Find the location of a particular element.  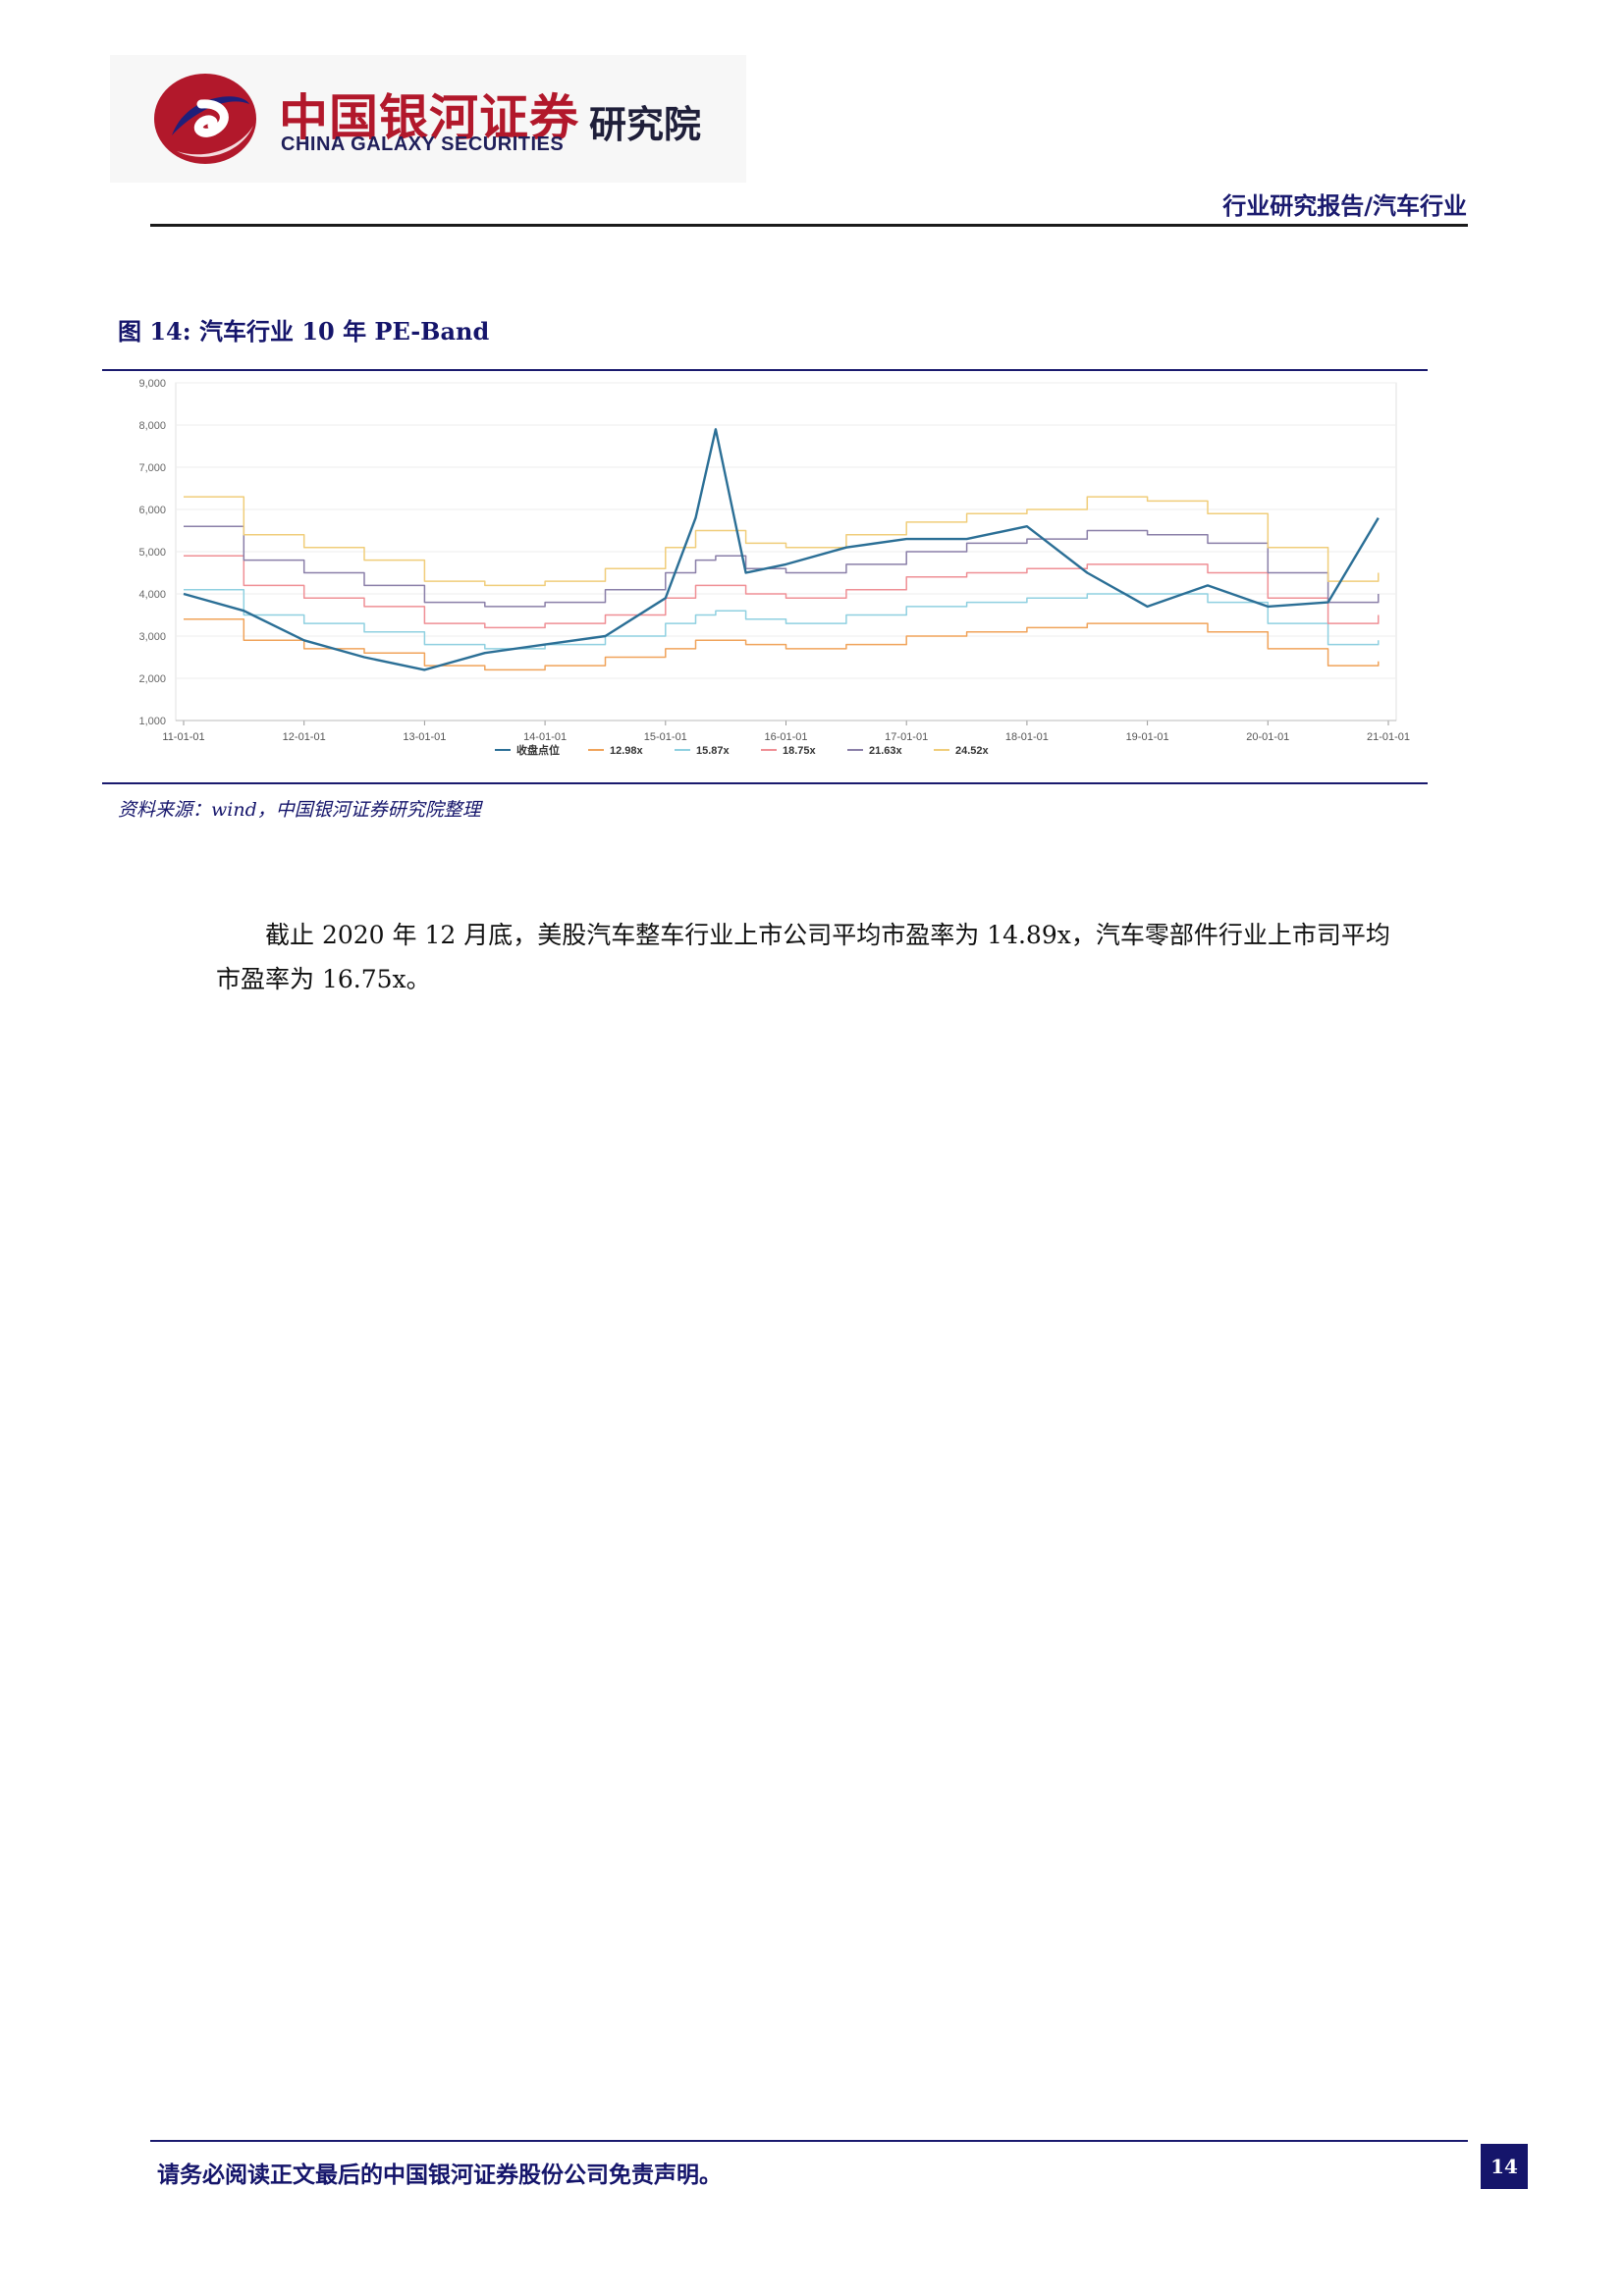

x-tick-label: 15-01-01 is located at coordinates (665, 737).